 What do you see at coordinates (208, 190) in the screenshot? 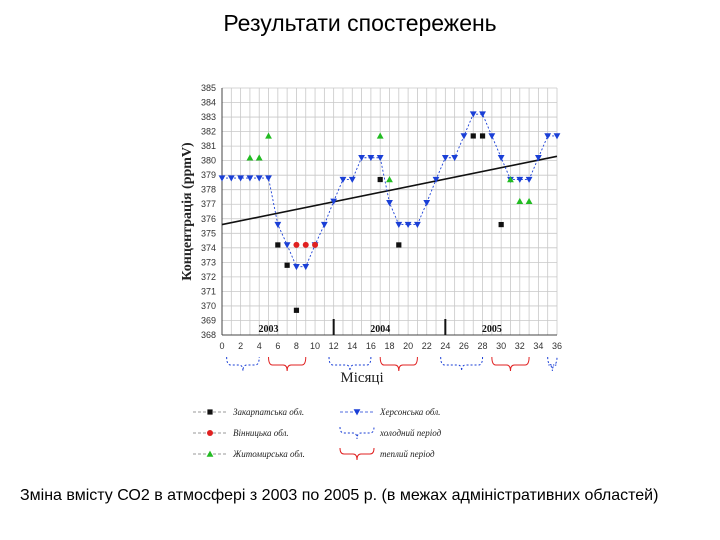
I see `y-tick-label: 378` at bounding box center [208, 190].